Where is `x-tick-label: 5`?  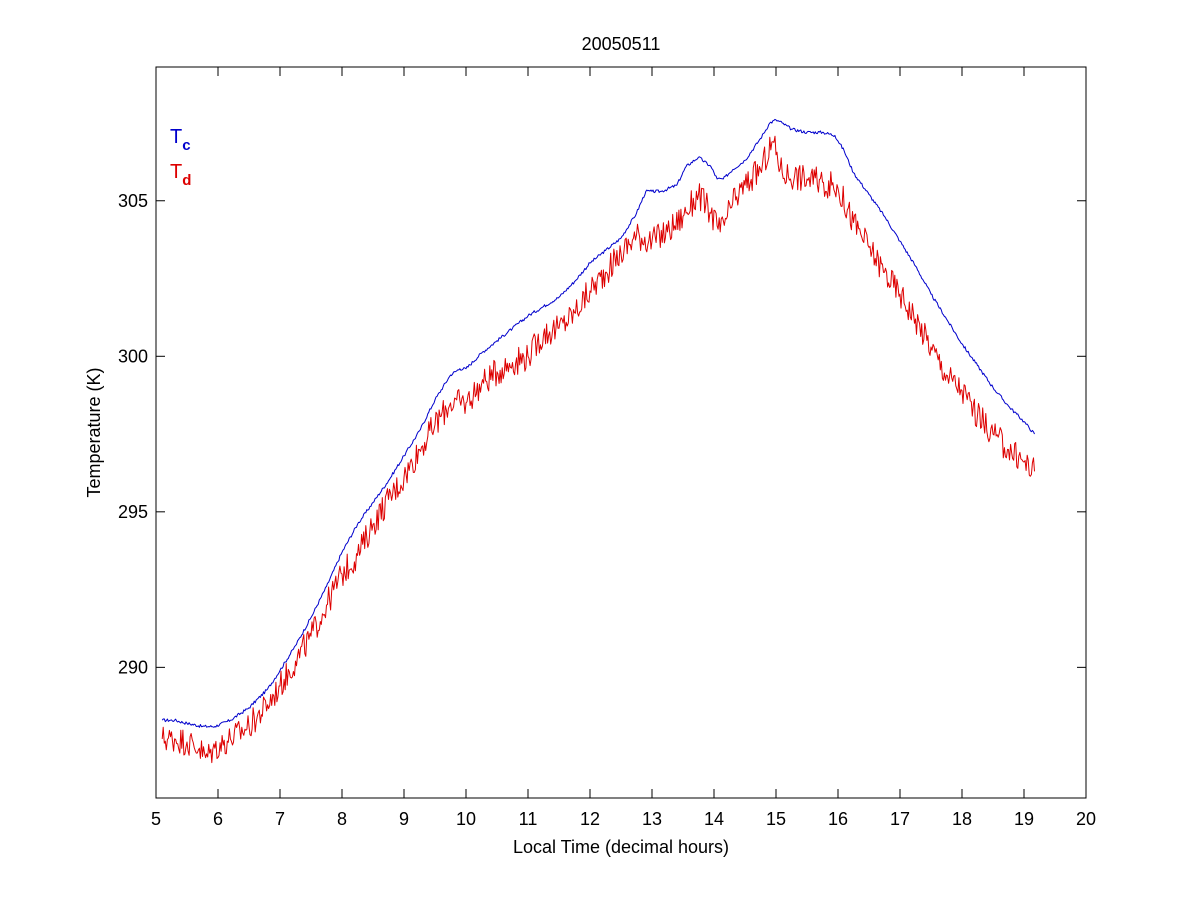
x-tick-label: 5 is located at coordinates (156, 819).